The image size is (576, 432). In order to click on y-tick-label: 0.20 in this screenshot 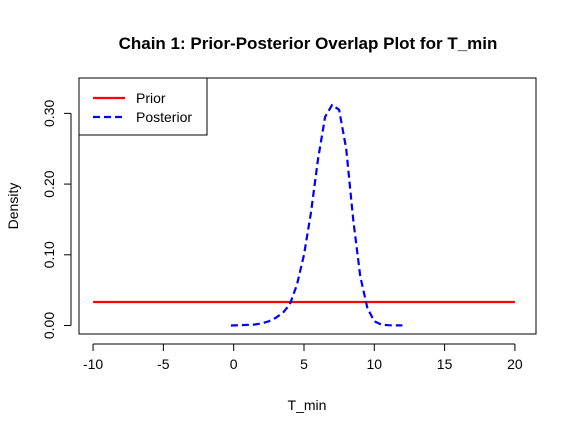, I will do `click(49, 183)`.